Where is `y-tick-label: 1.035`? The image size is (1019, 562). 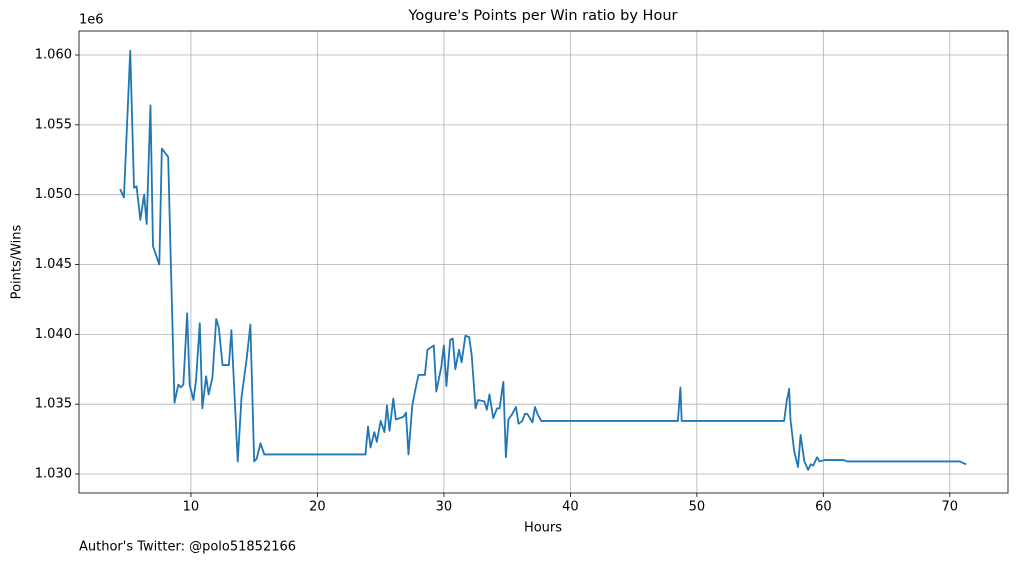 y-tick-label: 1.035 is located at coordinates (53, 404).